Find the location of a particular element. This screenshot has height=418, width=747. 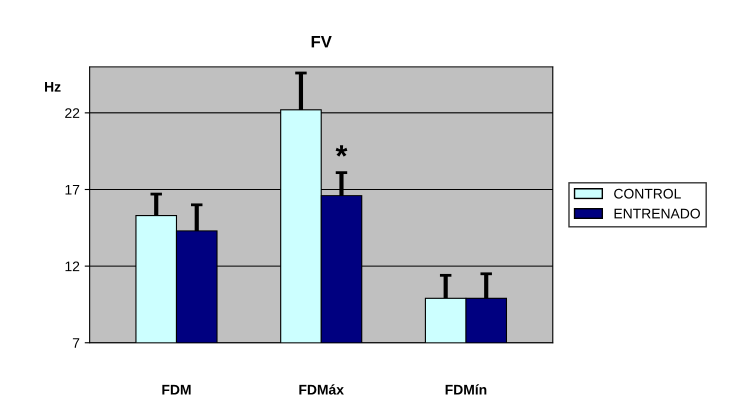

y-tick-label: 22 is located at coordinates (72, 113).